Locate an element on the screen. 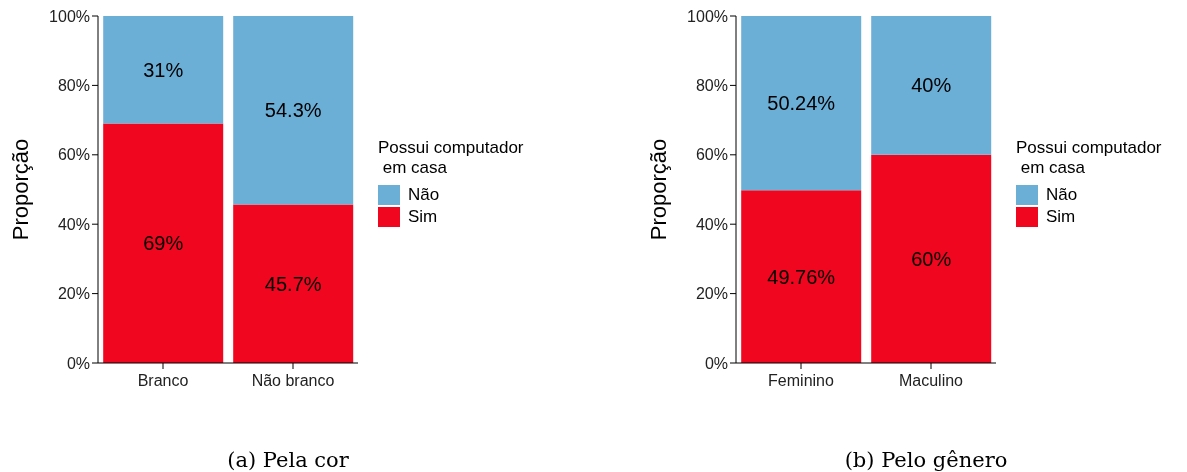  data-label: 45.7% is located at coordinates (293, 283).